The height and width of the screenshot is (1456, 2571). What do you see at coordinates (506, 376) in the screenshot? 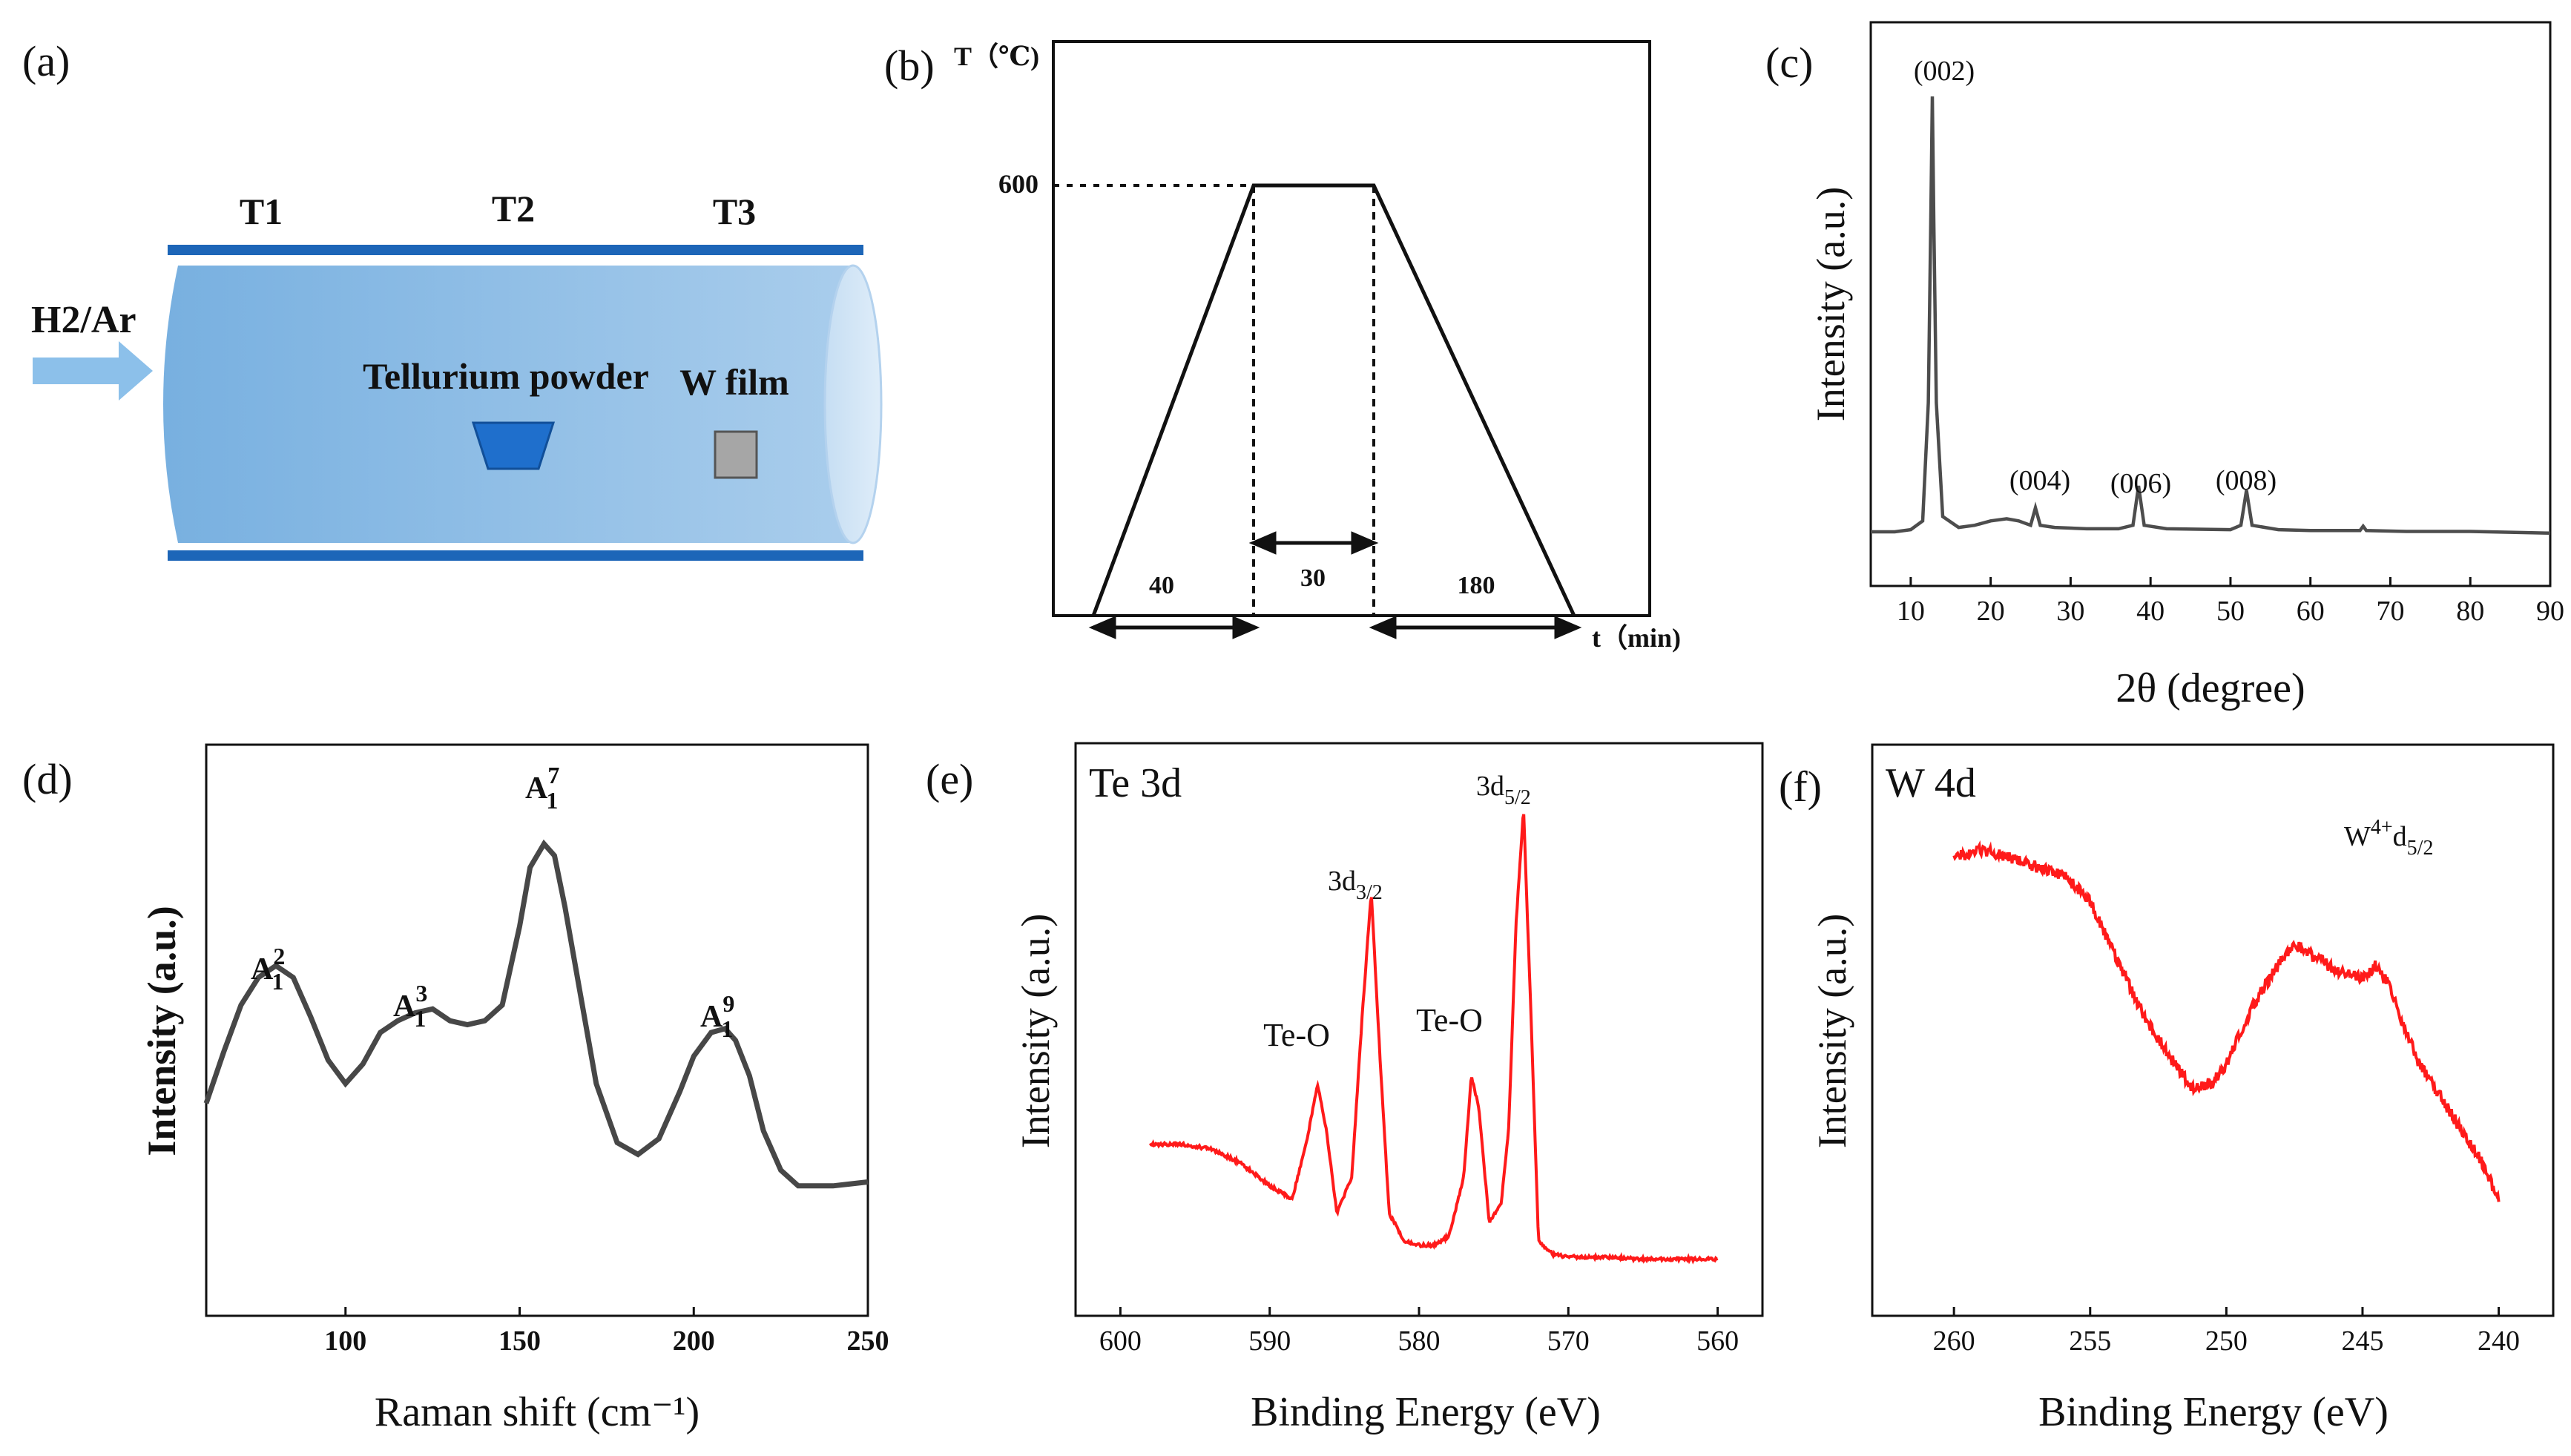
I see `source-label: Tellurium powder` at bounding box center [506, 376].